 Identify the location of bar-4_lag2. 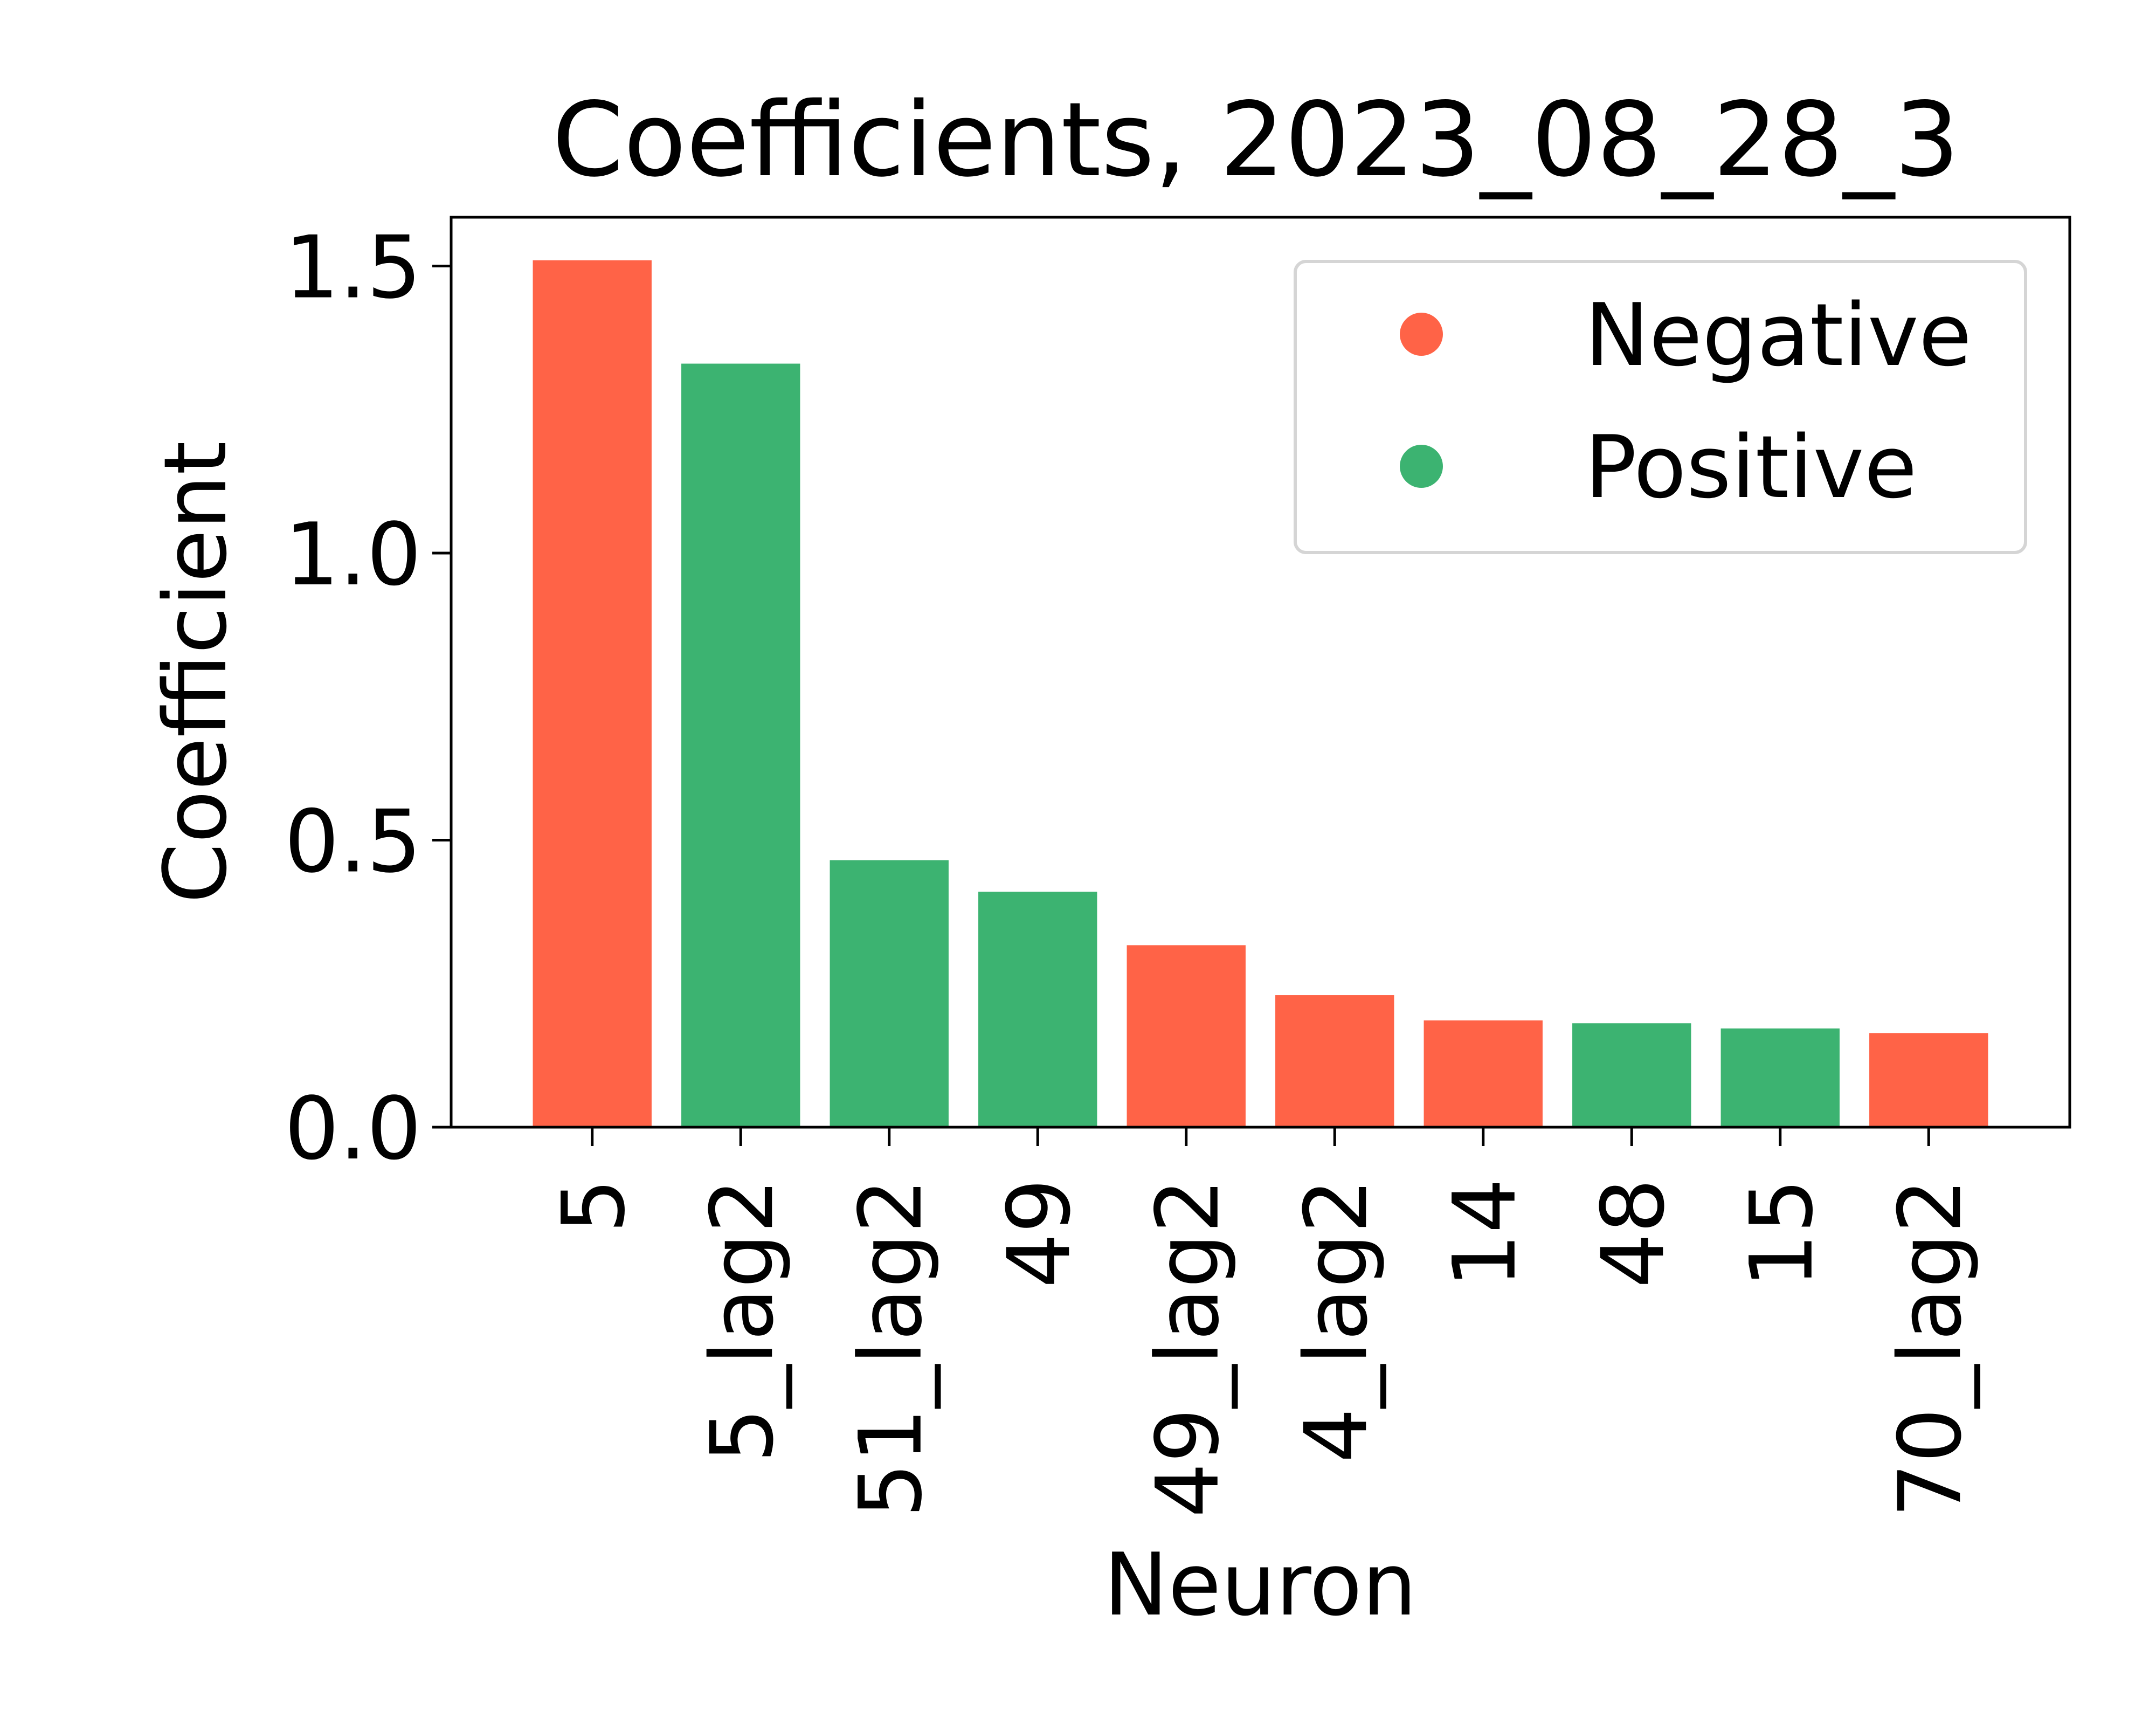
(1334, 1061).